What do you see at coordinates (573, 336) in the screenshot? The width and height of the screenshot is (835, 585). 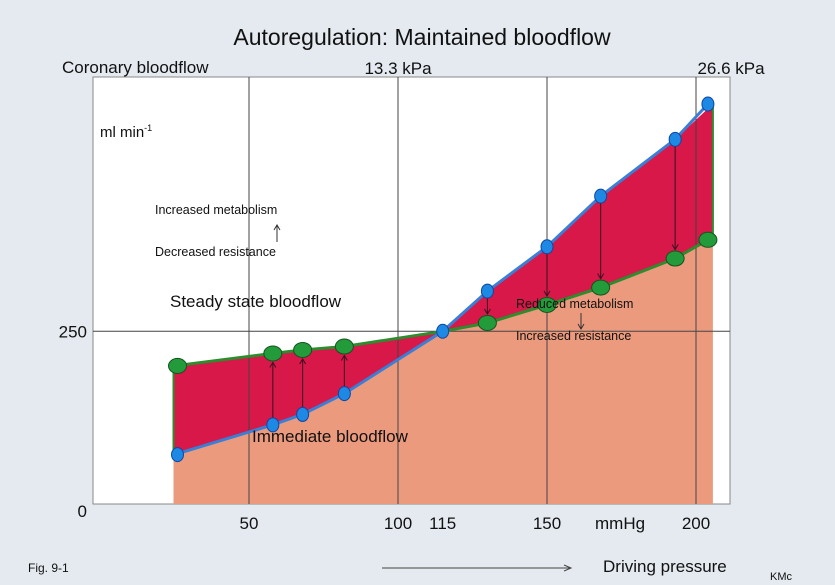 I see `annotation-increased-resistance: Increased resistance` at bounding box center [573, 336].